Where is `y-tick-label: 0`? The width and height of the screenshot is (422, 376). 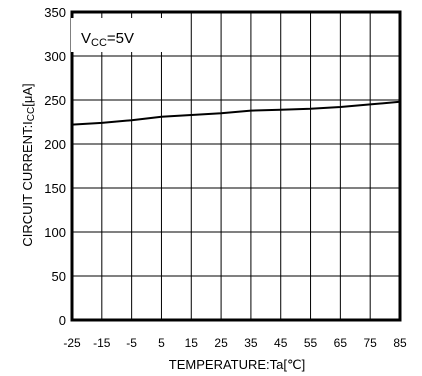 y-tick-label: 0 is located at coordinates (62, 320).